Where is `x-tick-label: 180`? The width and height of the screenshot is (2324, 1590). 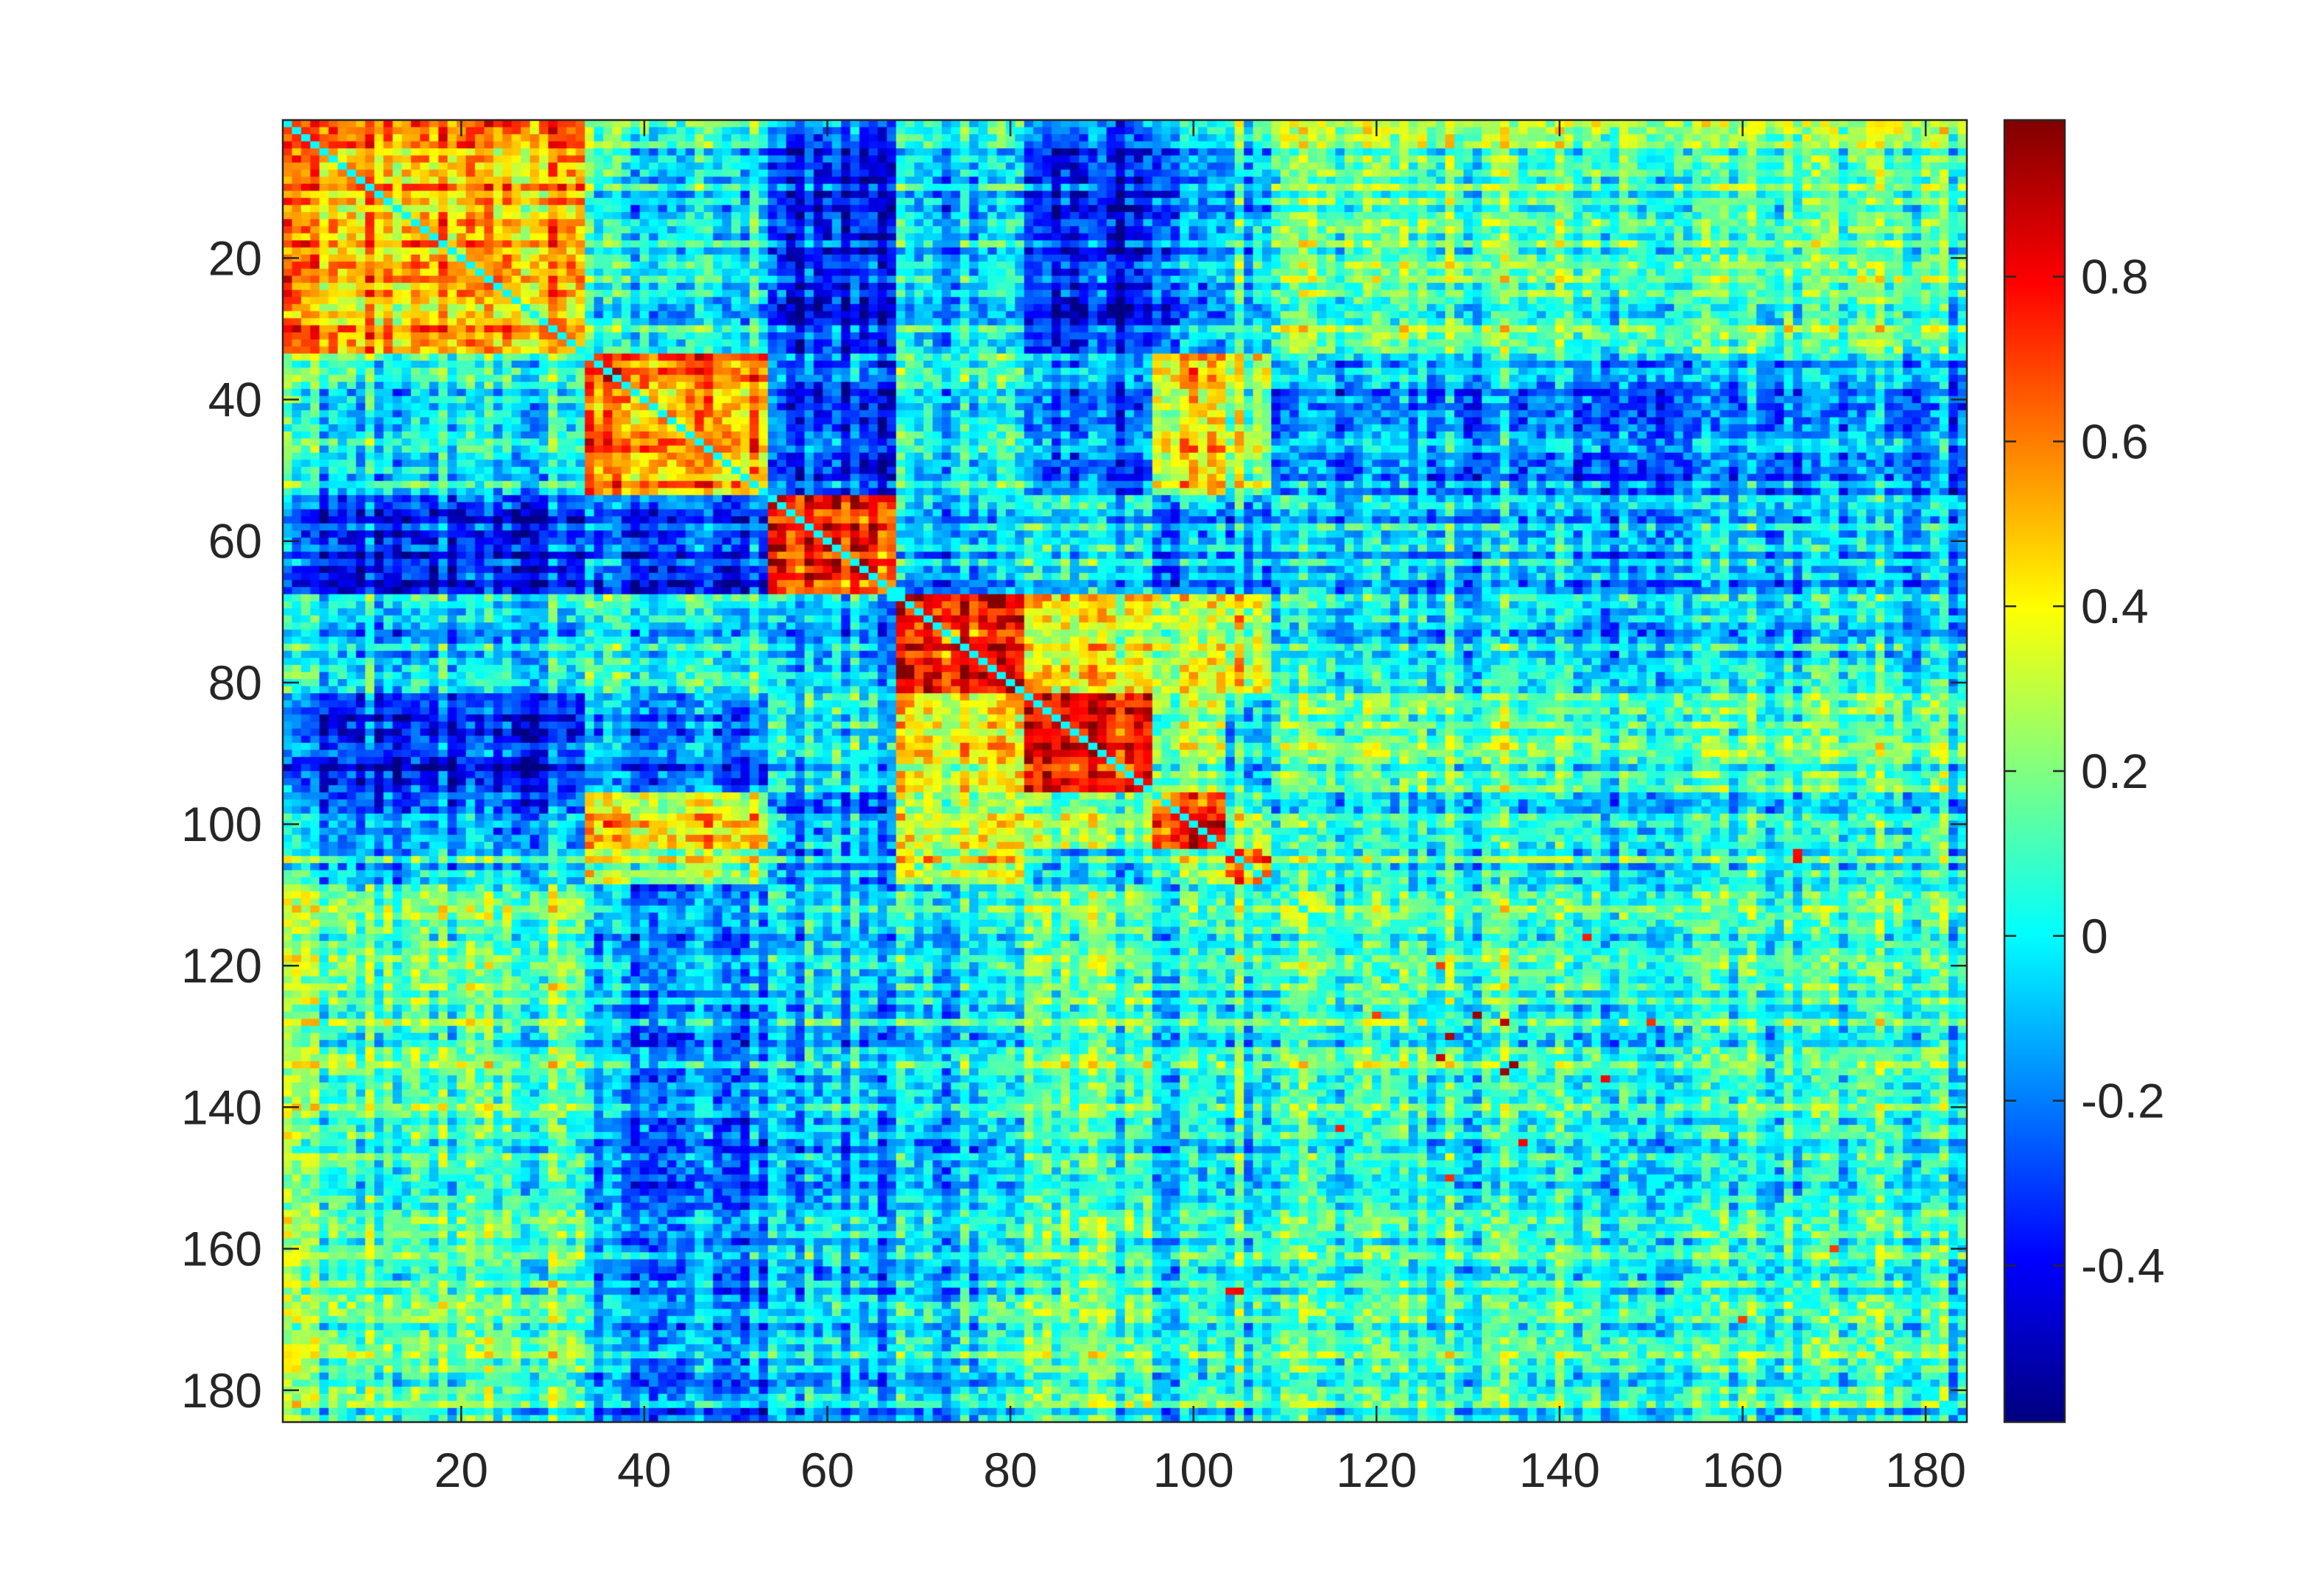
x-tick-label: 180 is located at coordinates (1926, 1470).